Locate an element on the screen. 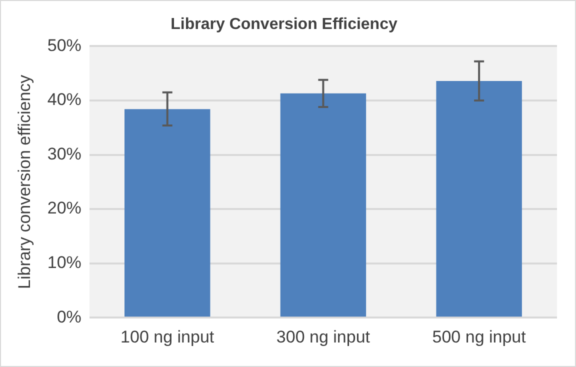 Image resolution: width=576 pixels, height=367 pixels. y-axis-title: Library conversion efficiency is located at coordinates (24, 181).